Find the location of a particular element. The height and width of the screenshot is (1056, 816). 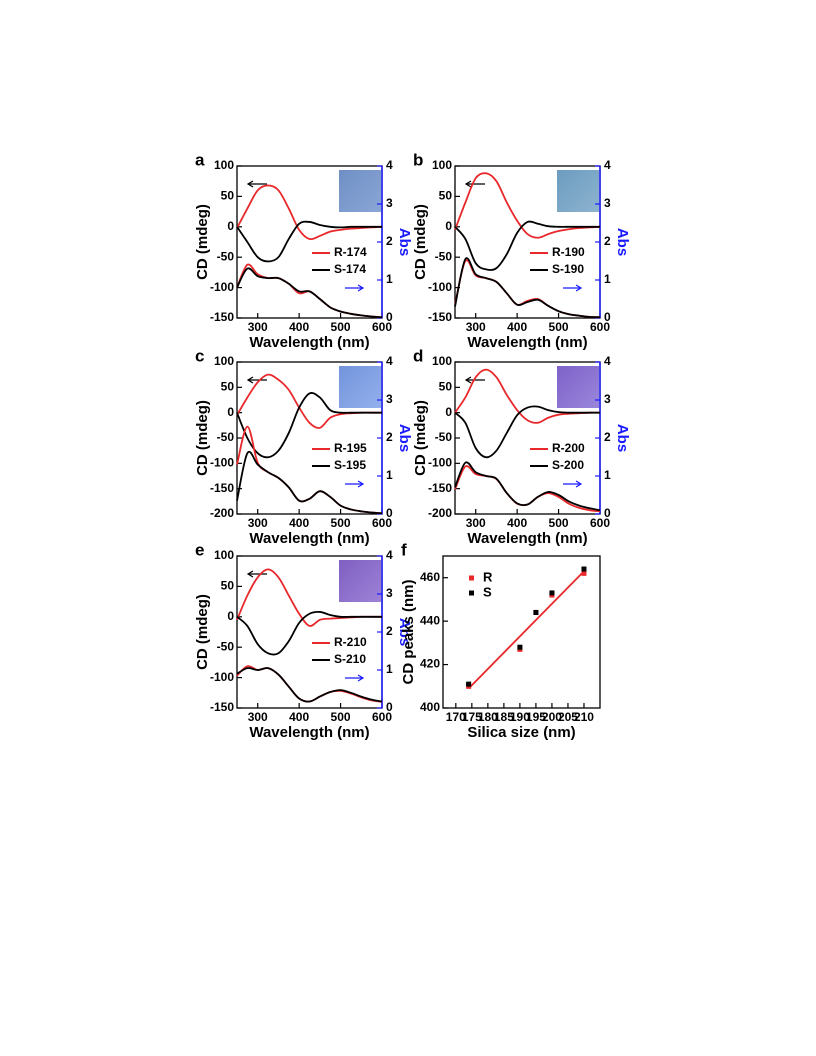

legend-label: R-174 is located at coordinates (350, 252).